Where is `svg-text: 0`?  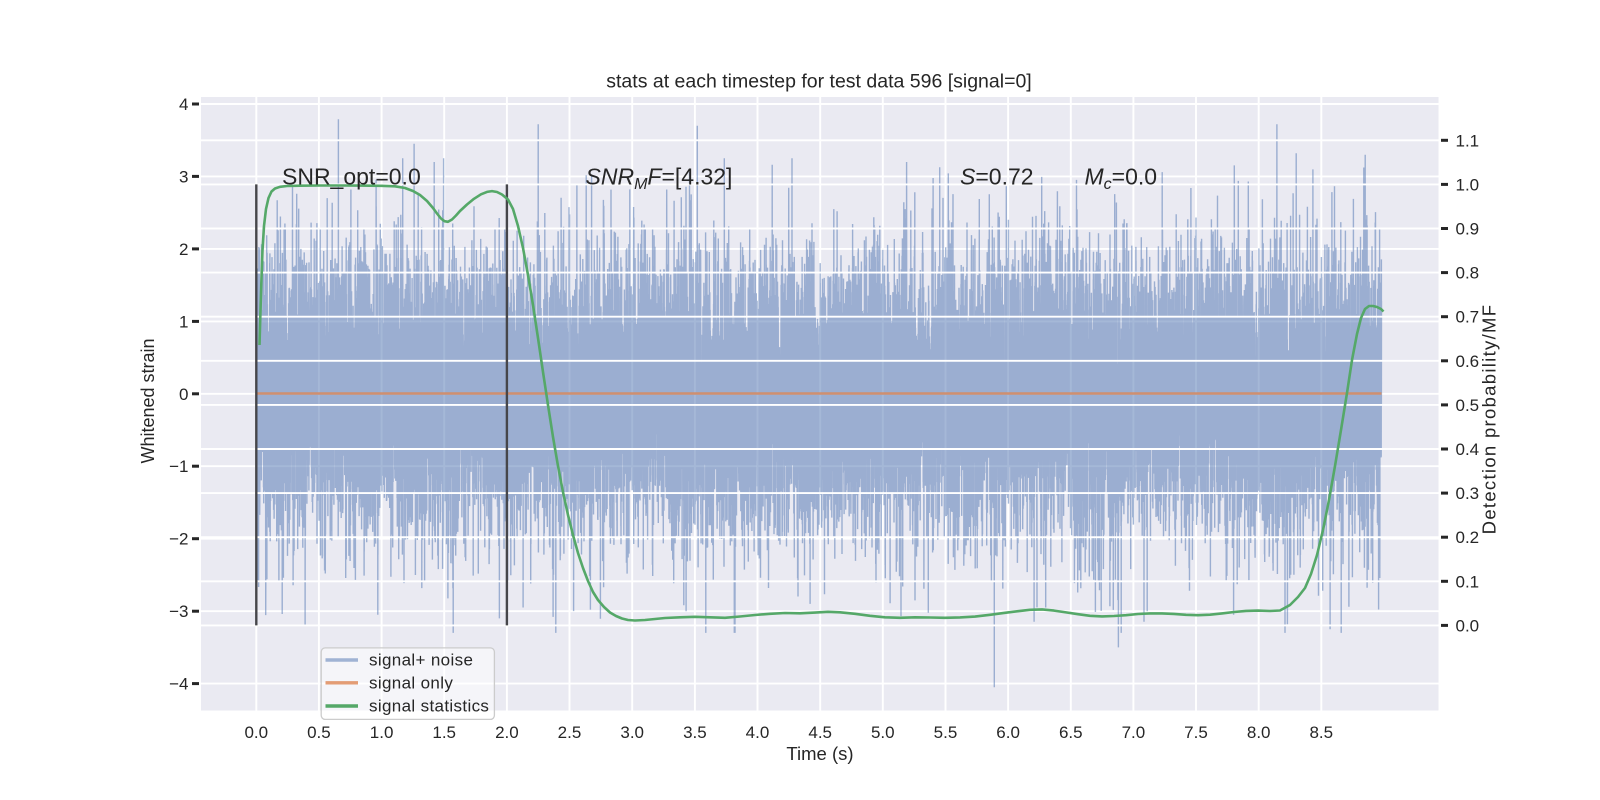 svg-text: 0 is located at coordinates (183, 394).